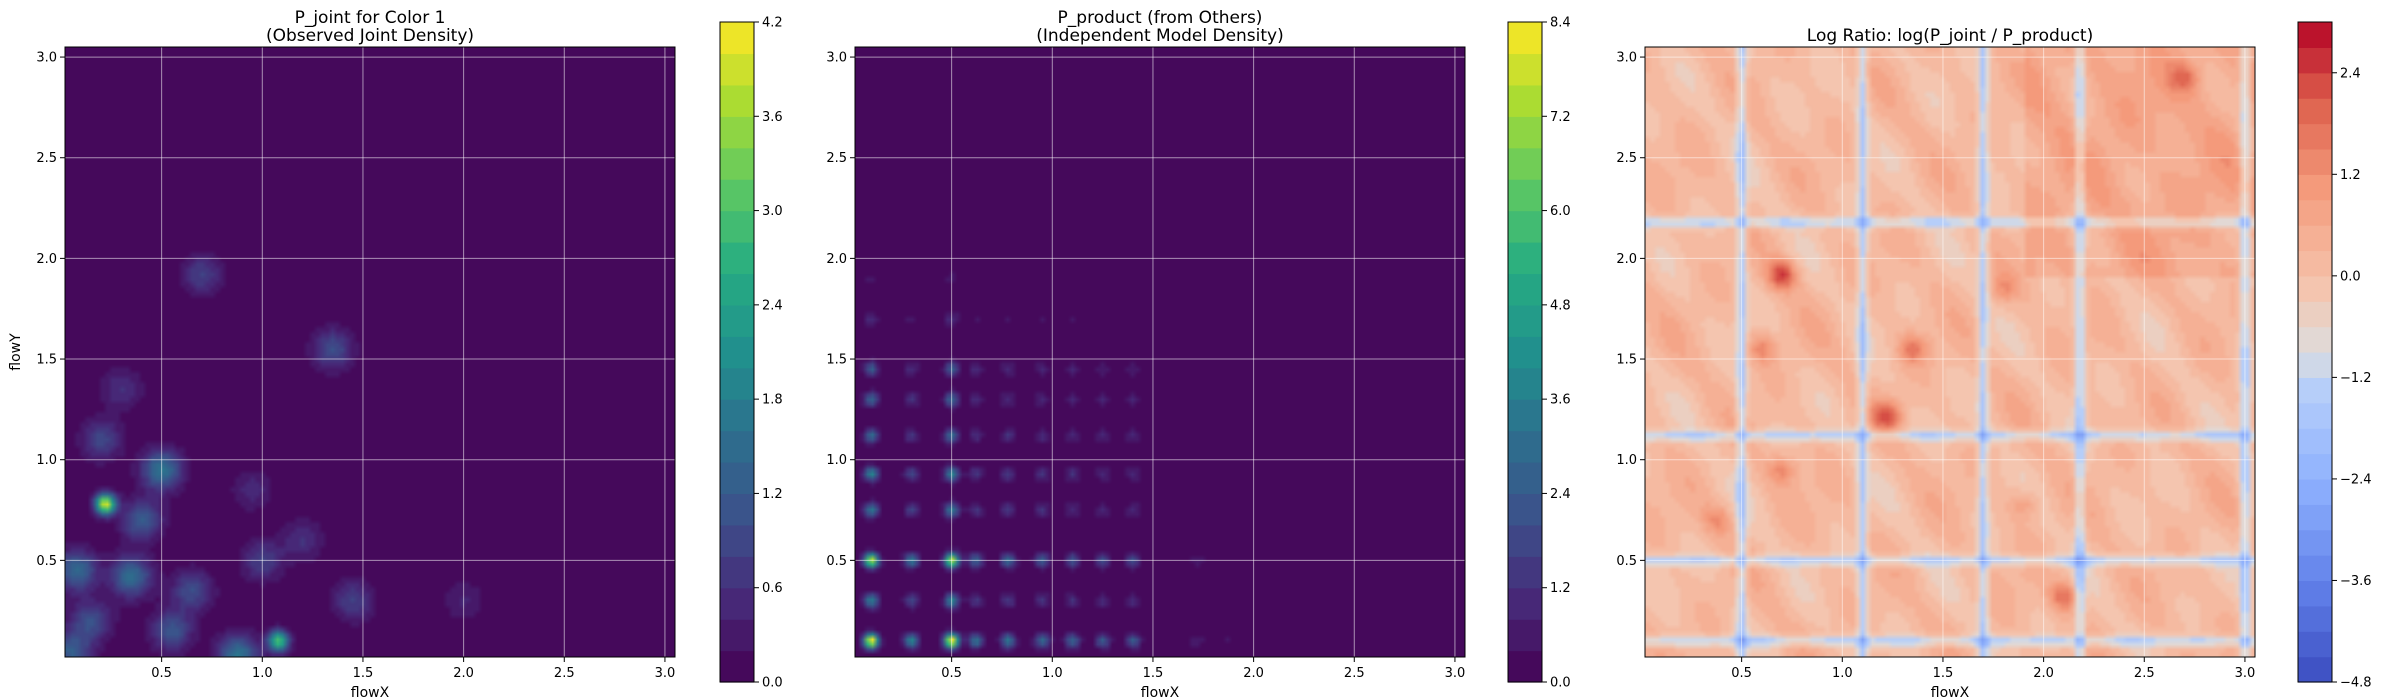 The width and height of the screenshot is (2400, 700). Describe the element at coordinates (1560, 117) in the screenshot. I see `colorbar-tick-label: 7.2` at that location.